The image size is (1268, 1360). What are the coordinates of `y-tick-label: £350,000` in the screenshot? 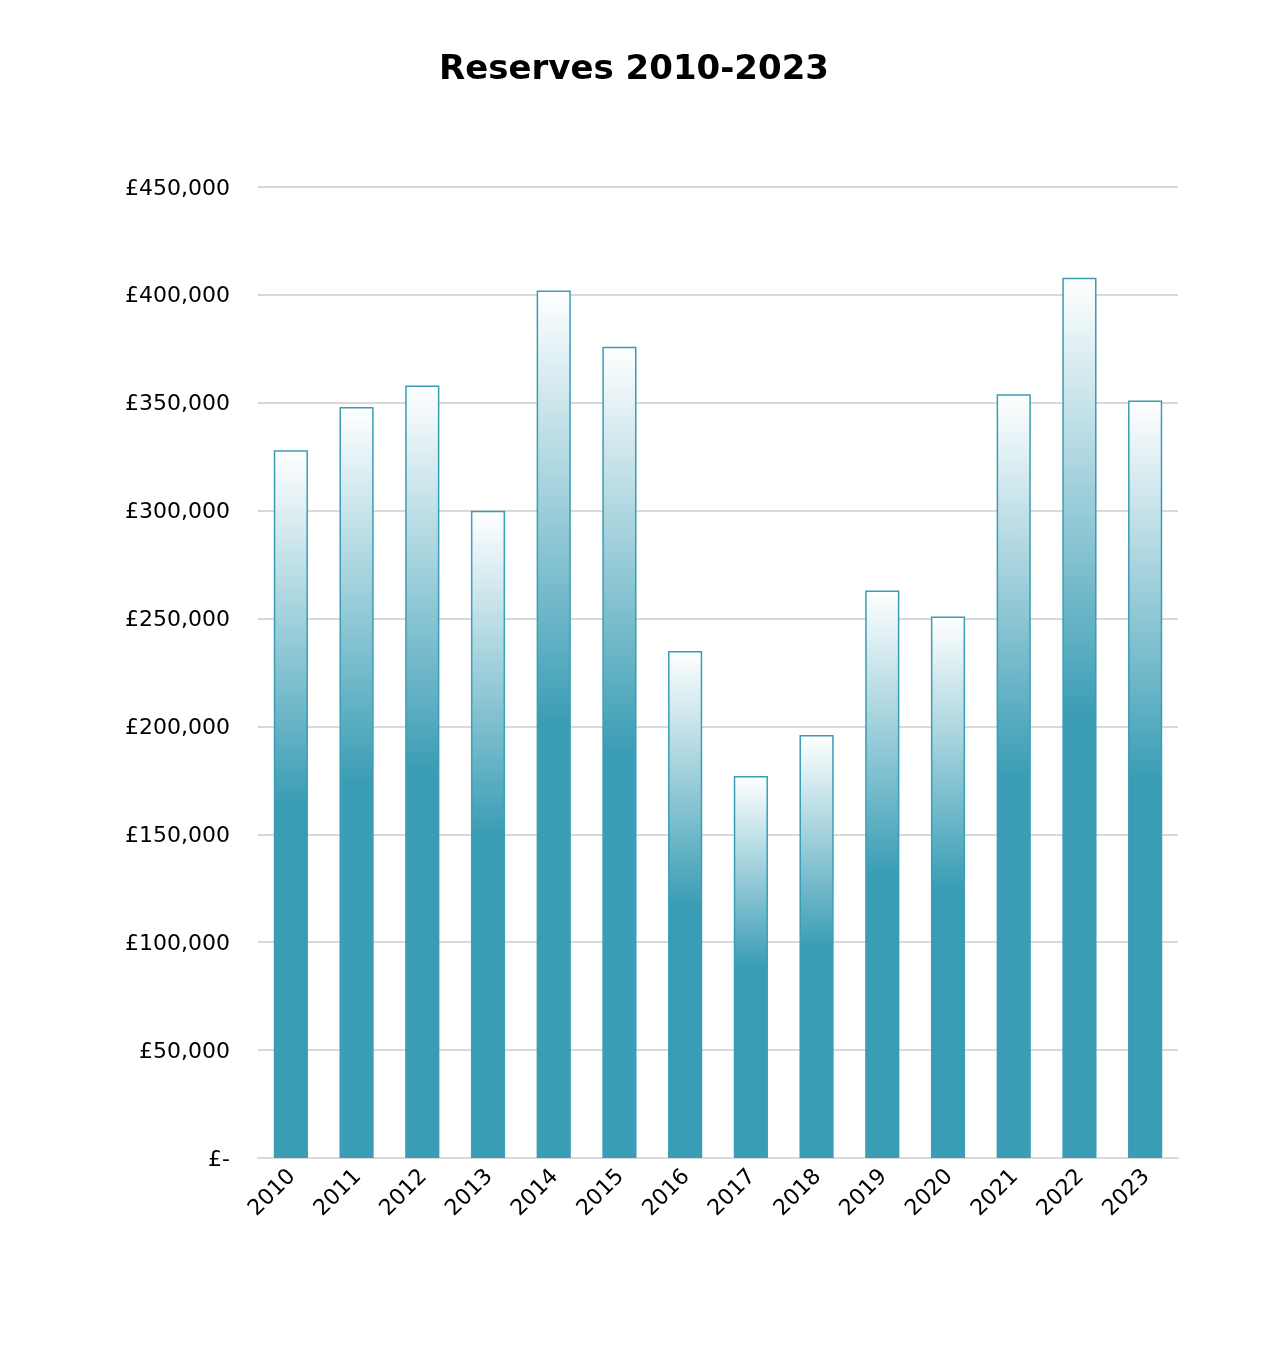 It's located at (177, 403).